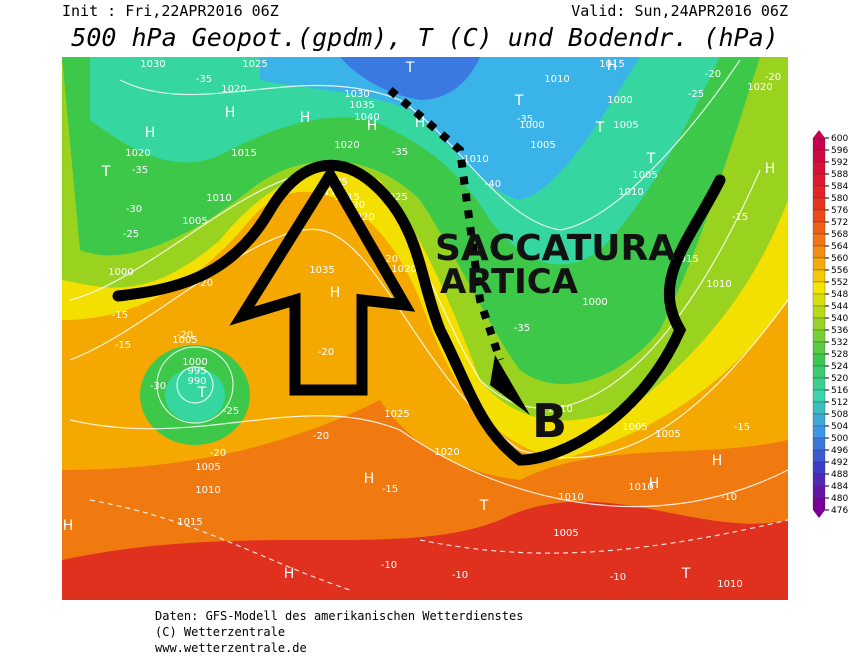 Image resolution: width=850 pixels, height=657 pixels. What do you see at coordinates (839, 379) in the screenshot?
I see `colorbar-label: 520` at bounding box center [839, 379].